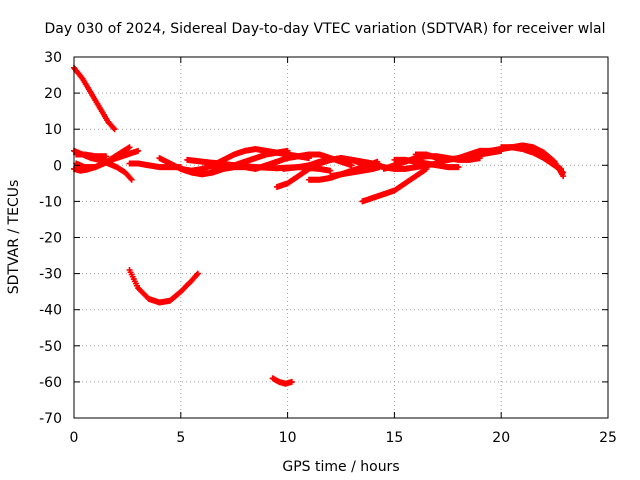 This screenshot has height=480, width=640. What do you see at coordinates (57, 166) in the screenshot?
I see `y-tick-label: 0` at bounding box center [57, 166].